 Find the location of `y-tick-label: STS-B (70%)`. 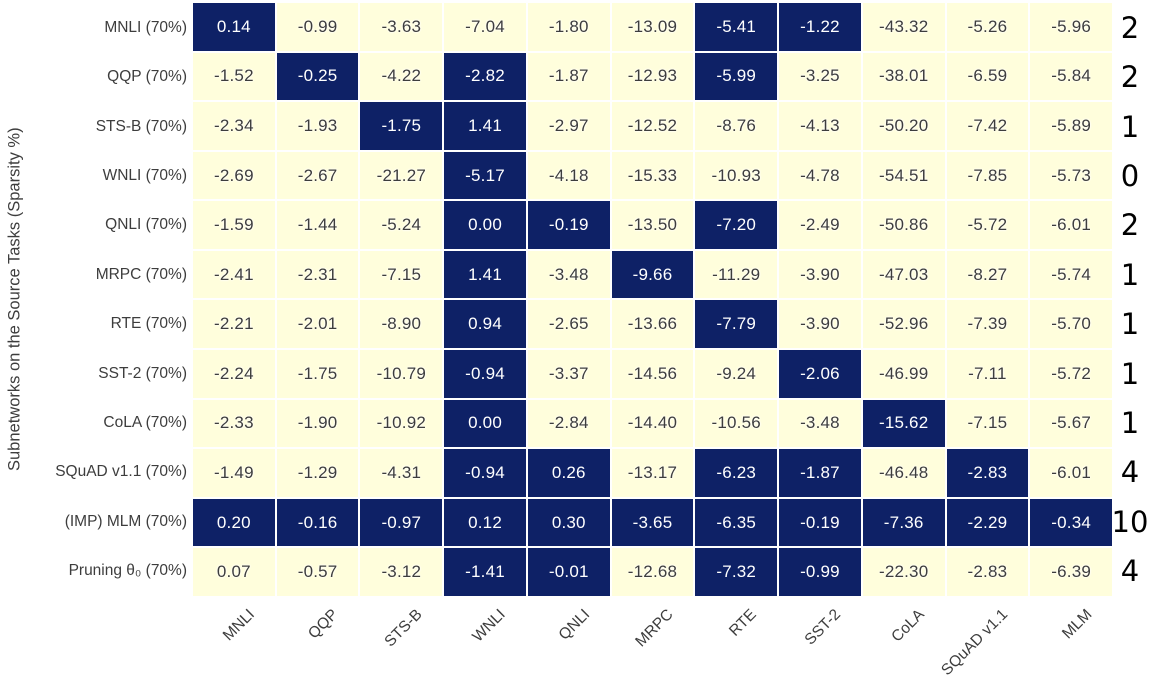

y-tick-label: STS-B (70%) is located at coordinates (141, 126).